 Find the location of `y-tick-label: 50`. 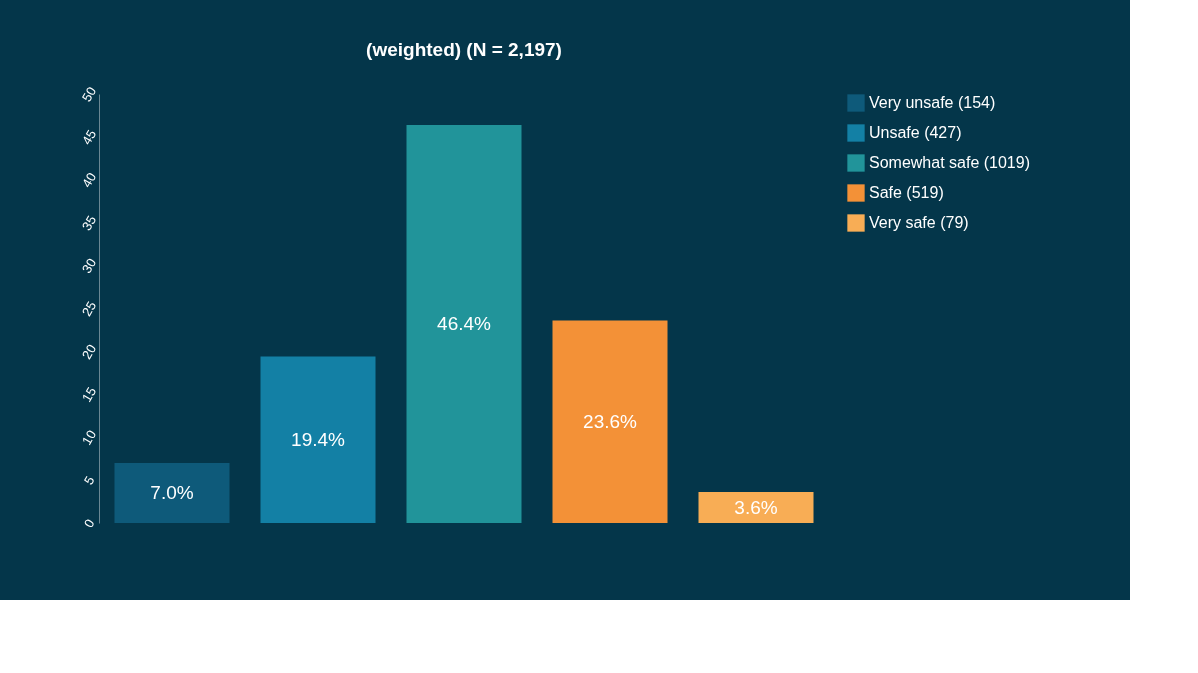

y-tick-label: 50 is located at coordinates (89, 94).